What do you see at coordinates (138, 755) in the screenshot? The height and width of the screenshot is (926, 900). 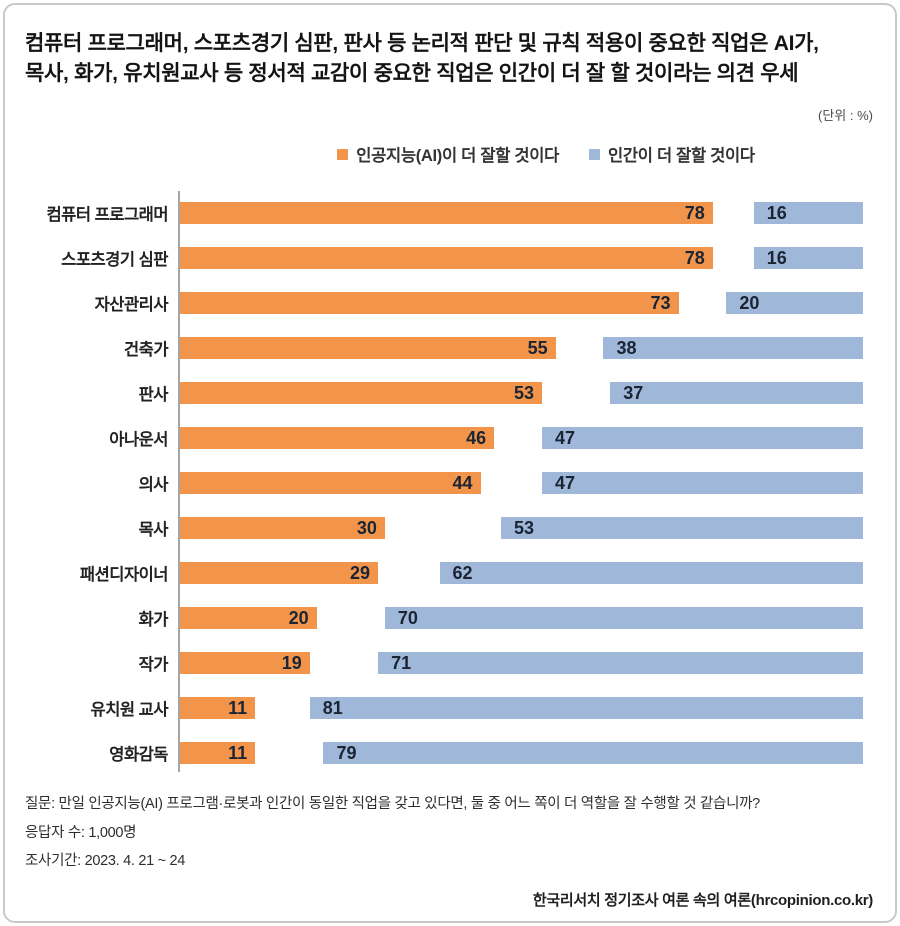 I see `category-label: 영화감독` at bounding box center [138, 755].